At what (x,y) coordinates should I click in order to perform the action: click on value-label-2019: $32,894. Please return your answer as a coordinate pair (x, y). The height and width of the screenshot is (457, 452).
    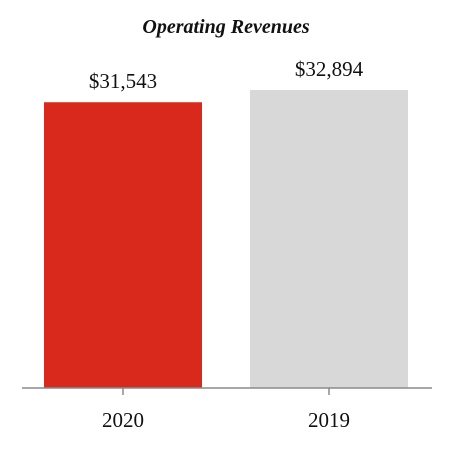
    Looking at the image, I should click on (329, 69).